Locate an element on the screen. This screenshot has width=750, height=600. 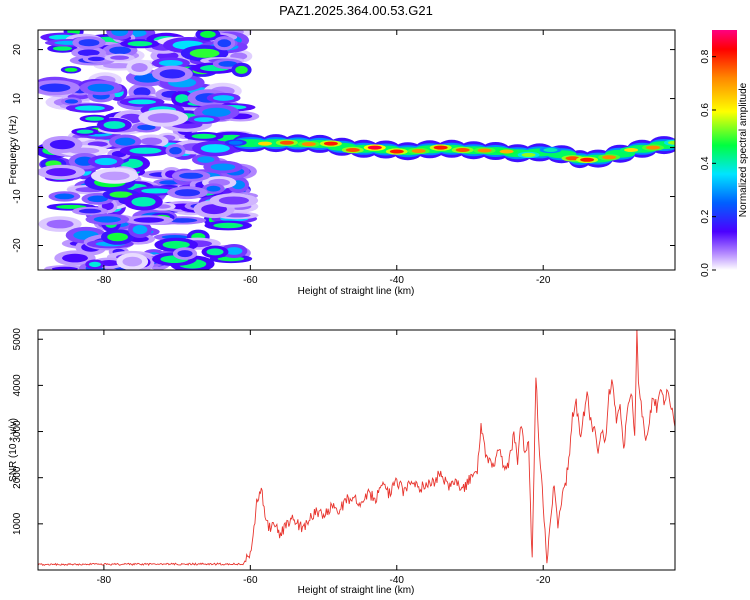
y-tick-label: 5000 is located at coordinates (17, 339).